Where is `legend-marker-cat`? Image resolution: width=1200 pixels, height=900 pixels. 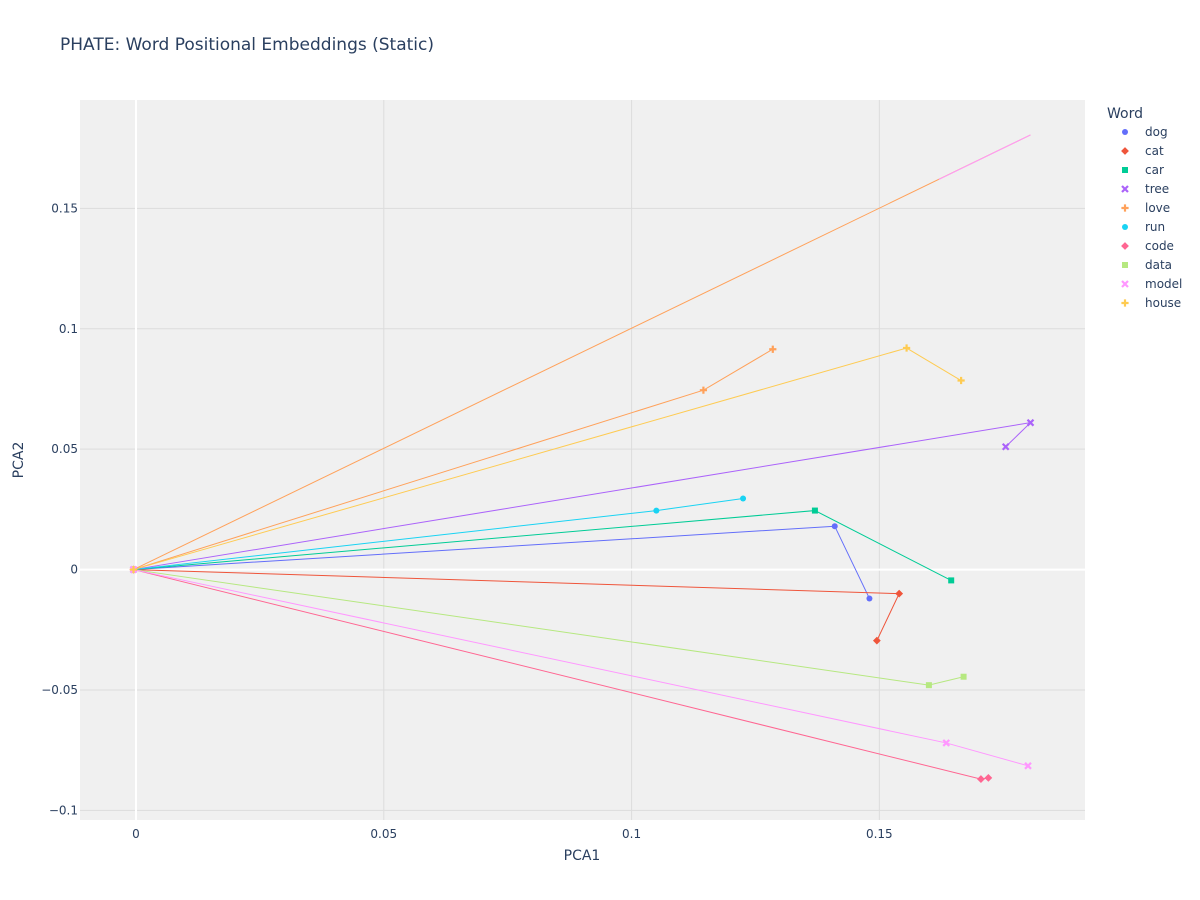 legend-marker-cat is located at coordinates (1125, 151).